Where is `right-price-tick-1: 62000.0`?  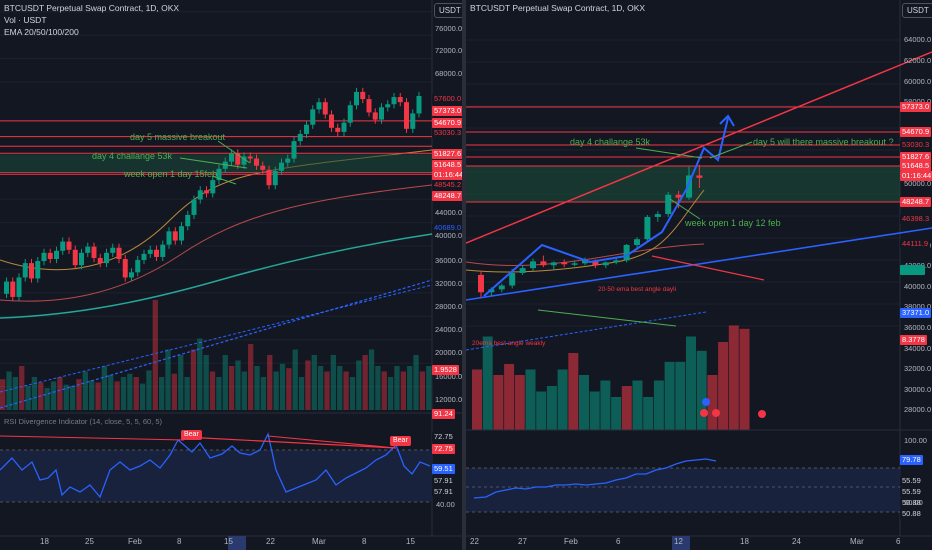 right-price-tick-1: 62000.0 is located at coordinates (918, 60).